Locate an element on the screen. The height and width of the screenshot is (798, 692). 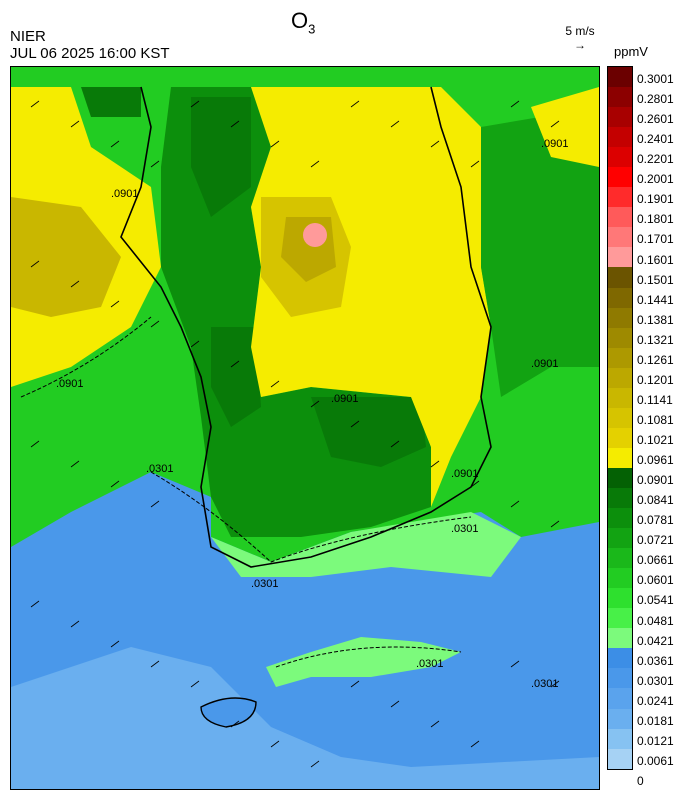
wind-vector-reference: 5 m/s → is located at coordinates (580, 38).